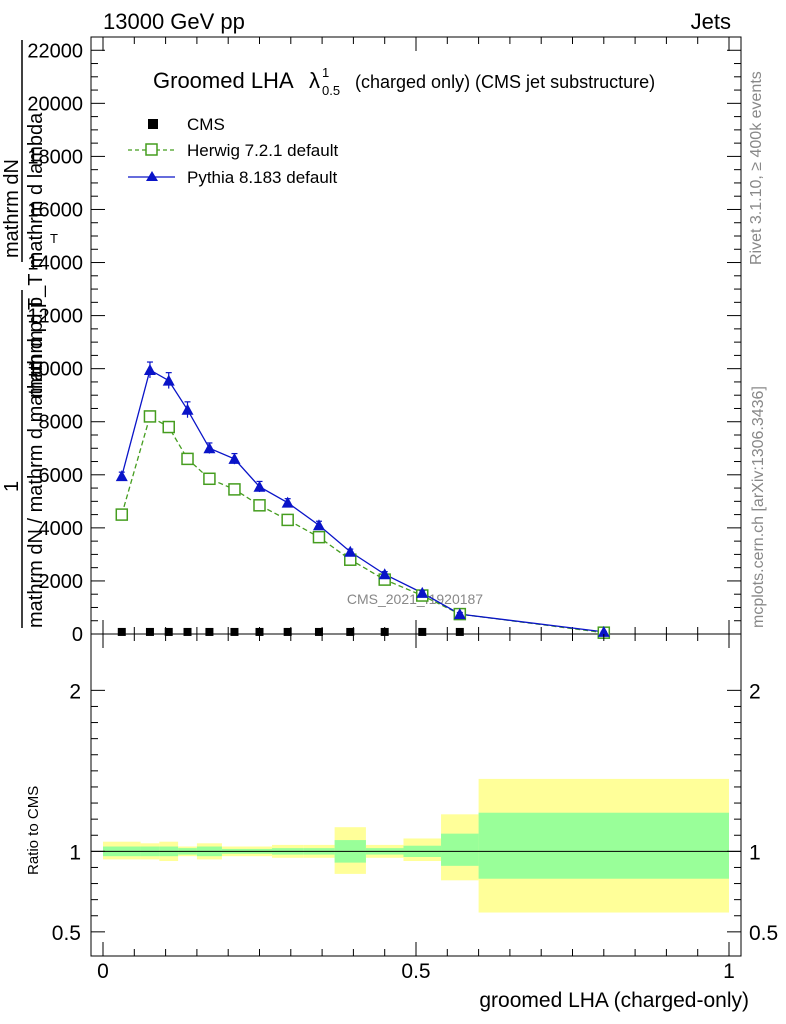  I want to click on main-y-tick-label: 14000, so click(55, 264).